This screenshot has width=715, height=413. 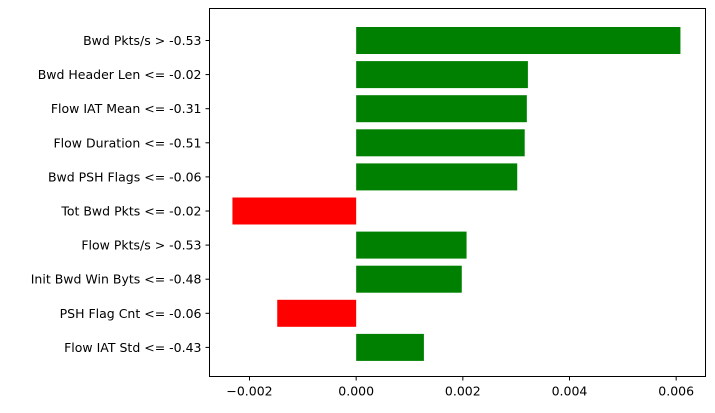 I want to click on x-tick-label-0: −0.002, so click(x=249, y=391).